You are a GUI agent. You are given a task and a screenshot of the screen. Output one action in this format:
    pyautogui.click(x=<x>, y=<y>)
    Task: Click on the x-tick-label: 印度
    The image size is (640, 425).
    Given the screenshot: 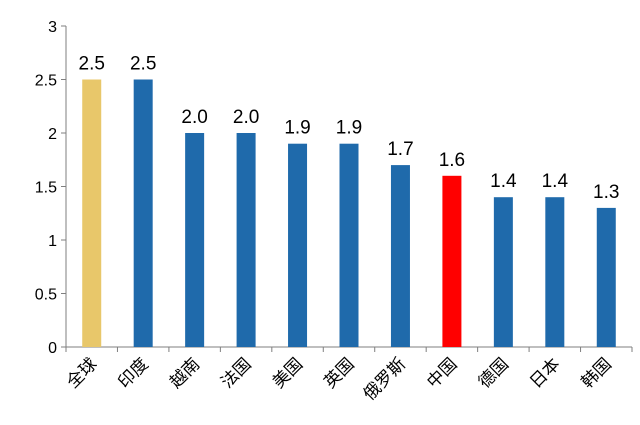 What is the action you would take?
    pyautogui.click(x=134, y=373)
    